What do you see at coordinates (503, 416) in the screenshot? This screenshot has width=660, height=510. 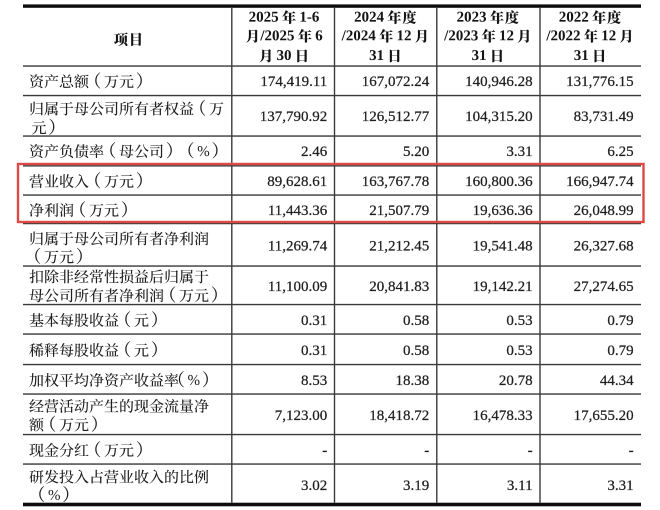 I see `svg-text: 16,478.33` at bounding box center [503, 416].